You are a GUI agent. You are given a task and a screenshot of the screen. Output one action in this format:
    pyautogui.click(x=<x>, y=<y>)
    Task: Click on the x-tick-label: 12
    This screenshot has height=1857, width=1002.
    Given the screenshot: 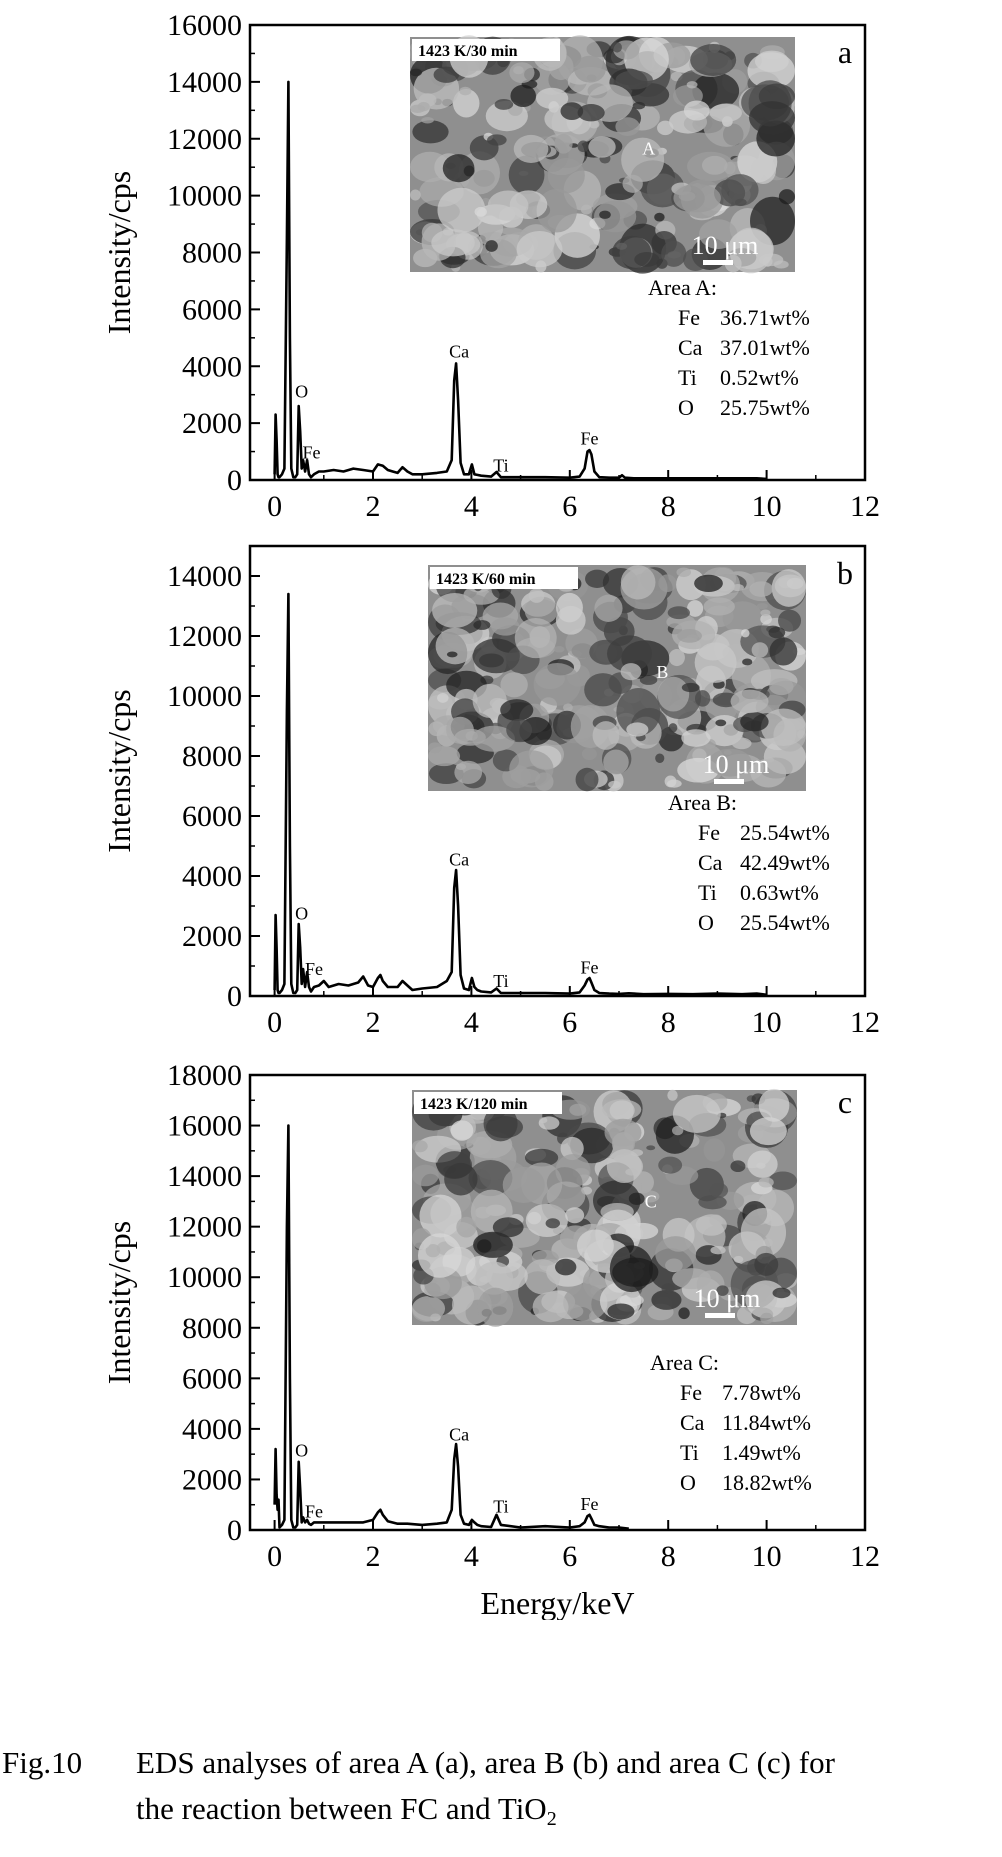 What is the action you would take?
    pyautogui.click(x=865, y=506)
    